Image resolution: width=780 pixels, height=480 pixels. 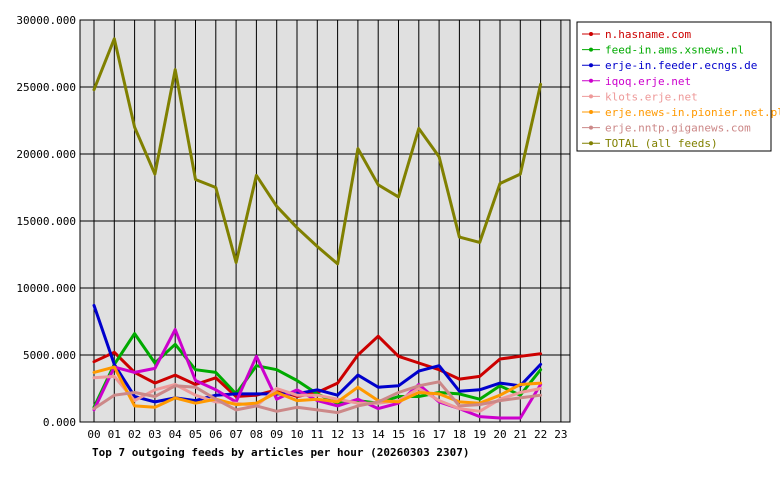 I want to click on x-tick-label: 02, so click(x=134, y=434).